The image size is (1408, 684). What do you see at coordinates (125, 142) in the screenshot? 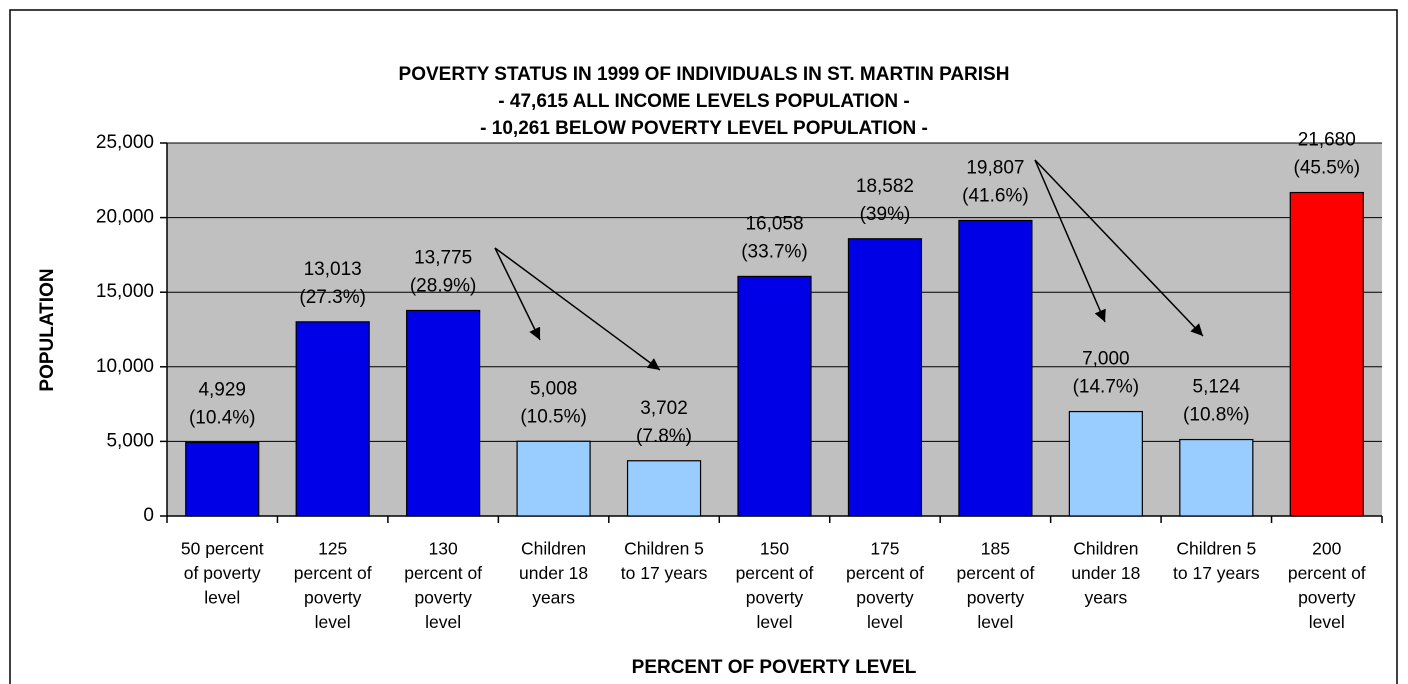
I see `y-tick-label: 25,000` at bounding box center [125, 142].